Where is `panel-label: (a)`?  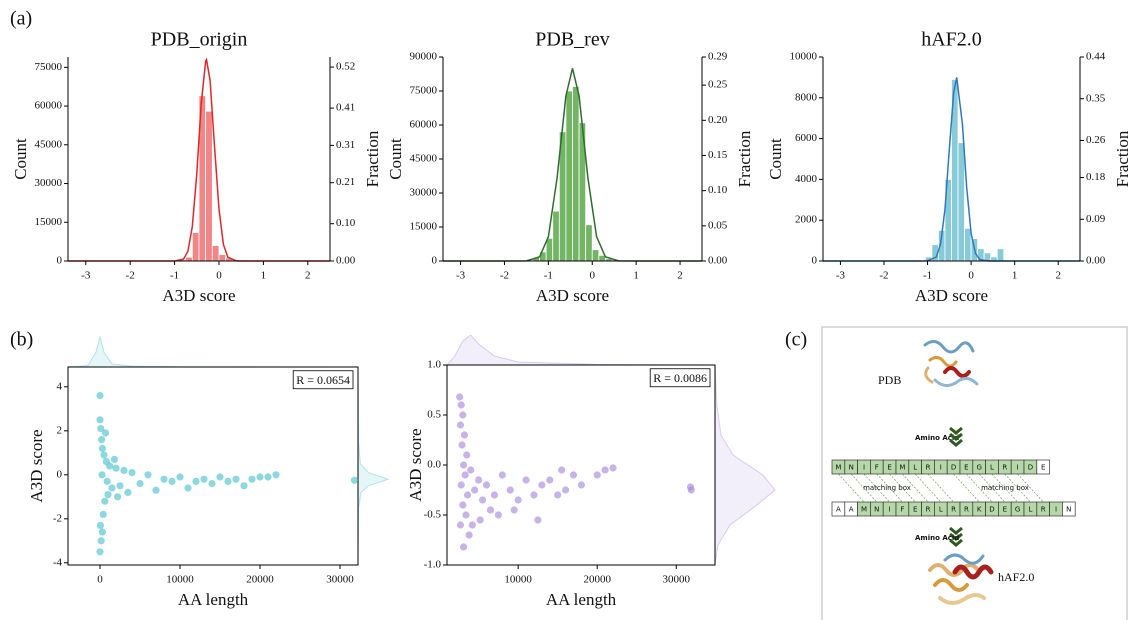 panel-label: (a) is located at coordinates (21, 19).